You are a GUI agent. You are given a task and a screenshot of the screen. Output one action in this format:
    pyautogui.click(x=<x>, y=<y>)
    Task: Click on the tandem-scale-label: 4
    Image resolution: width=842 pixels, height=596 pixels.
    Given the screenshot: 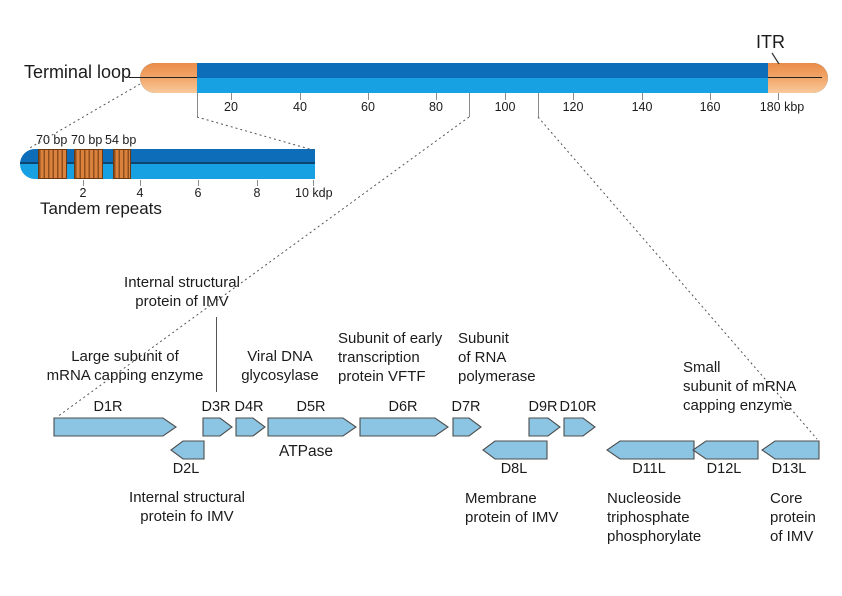 What is the action you would take?
    pyautogui.click(x=140, y=193)
    